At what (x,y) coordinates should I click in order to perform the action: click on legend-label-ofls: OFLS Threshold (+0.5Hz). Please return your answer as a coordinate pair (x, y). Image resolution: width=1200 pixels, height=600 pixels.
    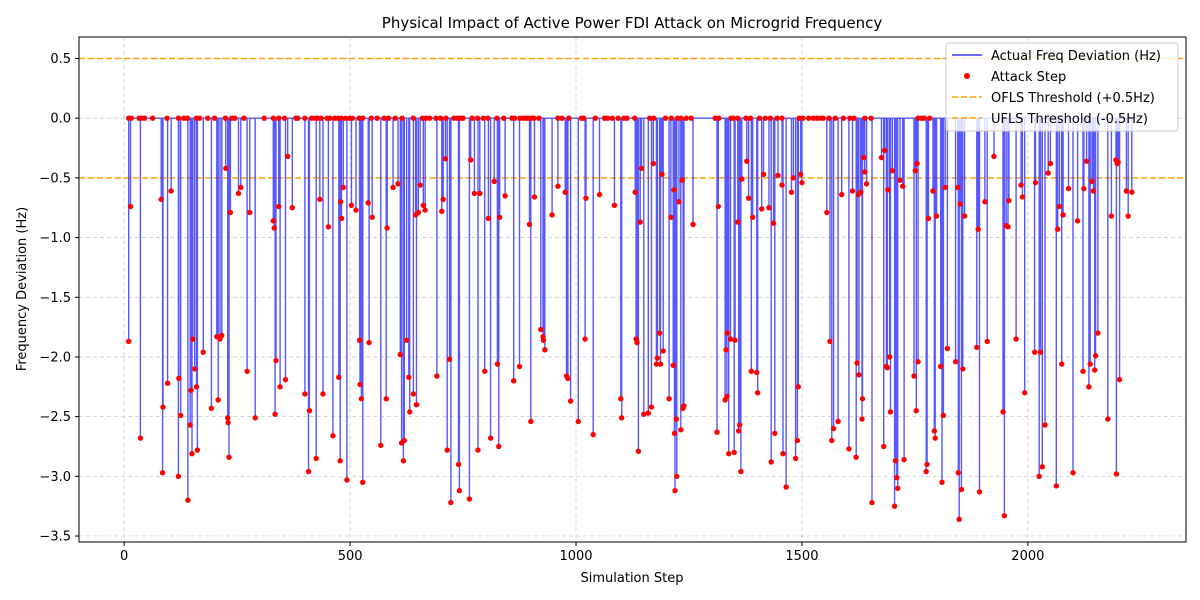
    Looking at the image, I should click on (1073, 98).